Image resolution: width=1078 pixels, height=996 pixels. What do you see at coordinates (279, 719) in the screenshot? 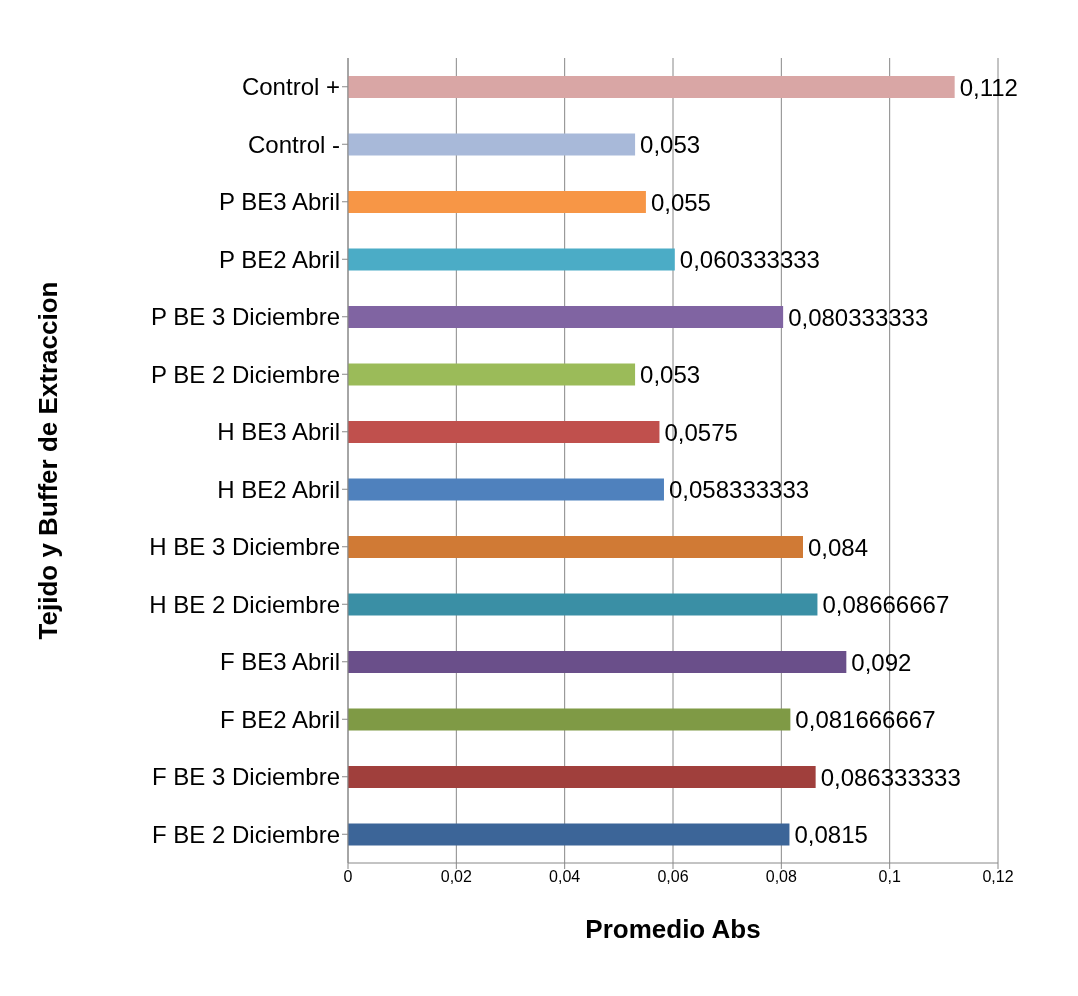
I see `y-tick-label: F BE2 Abril` at bounding box center [279, 719].